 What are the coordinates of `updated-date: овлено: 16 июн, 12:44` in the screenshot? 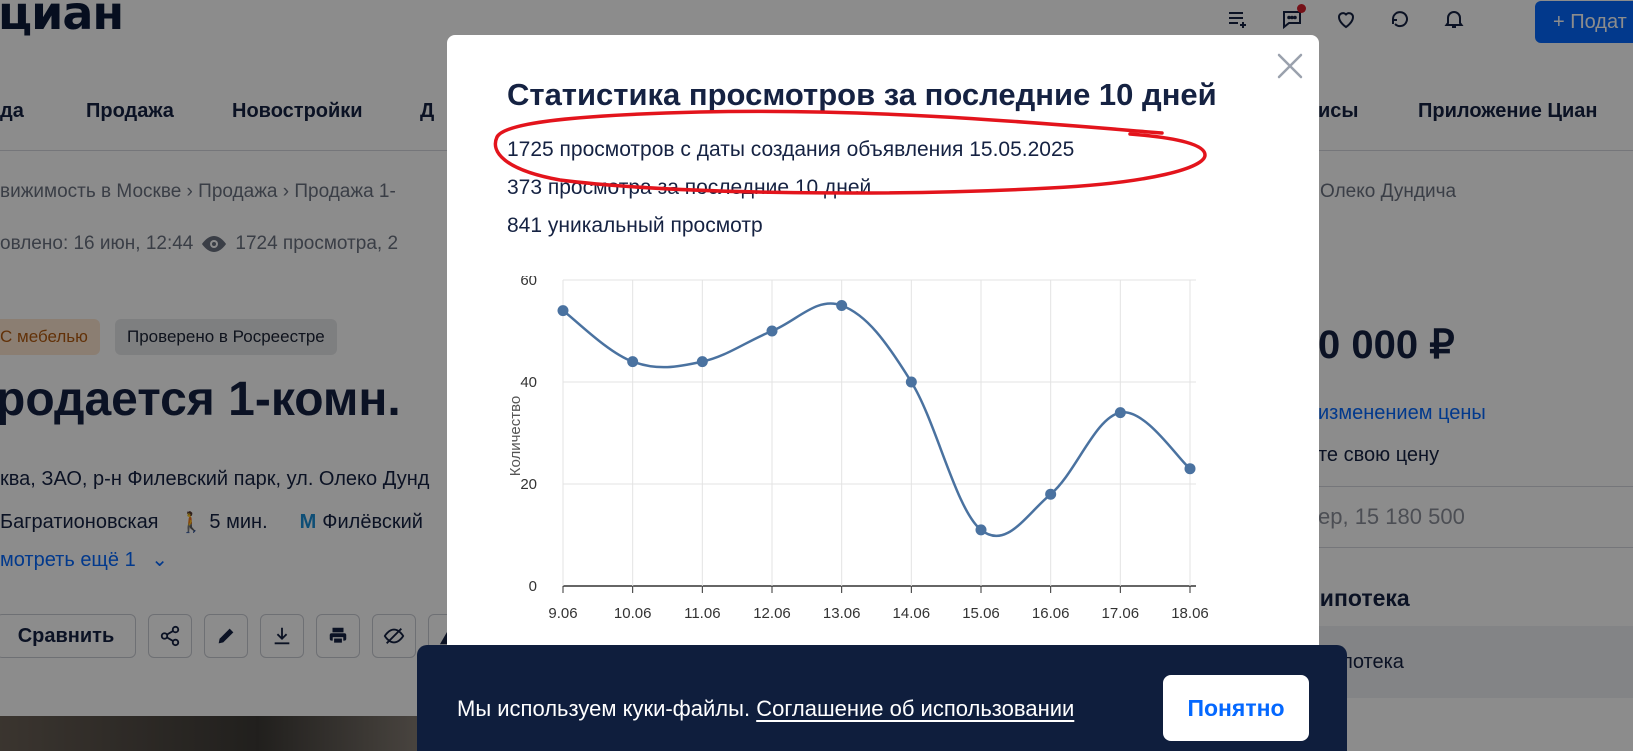 It's located at (97, 243).